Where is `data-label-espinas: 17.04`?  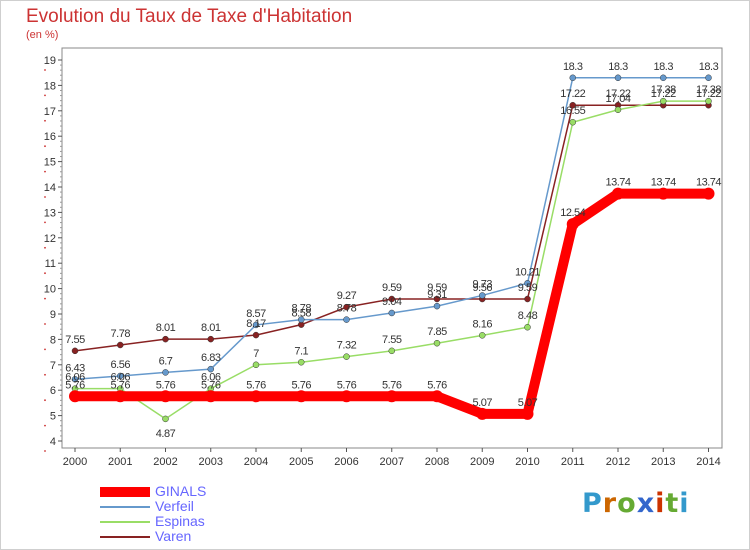 data-label-espinas: 17.04 is located at coordinates (617, 99).